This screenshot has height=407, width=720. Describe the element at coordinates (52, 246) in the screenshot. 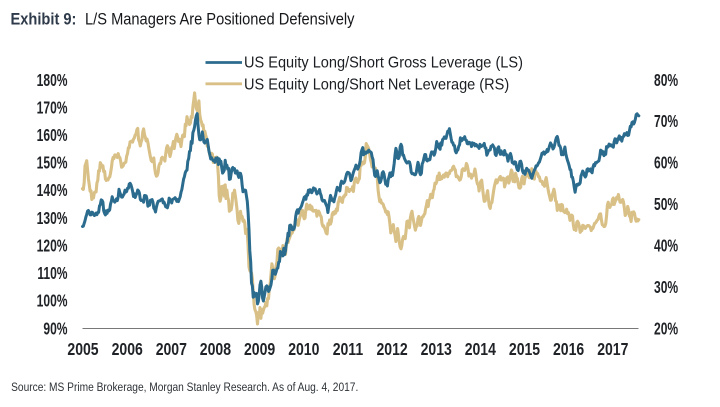

I see `svg-text: 120%` at that location.